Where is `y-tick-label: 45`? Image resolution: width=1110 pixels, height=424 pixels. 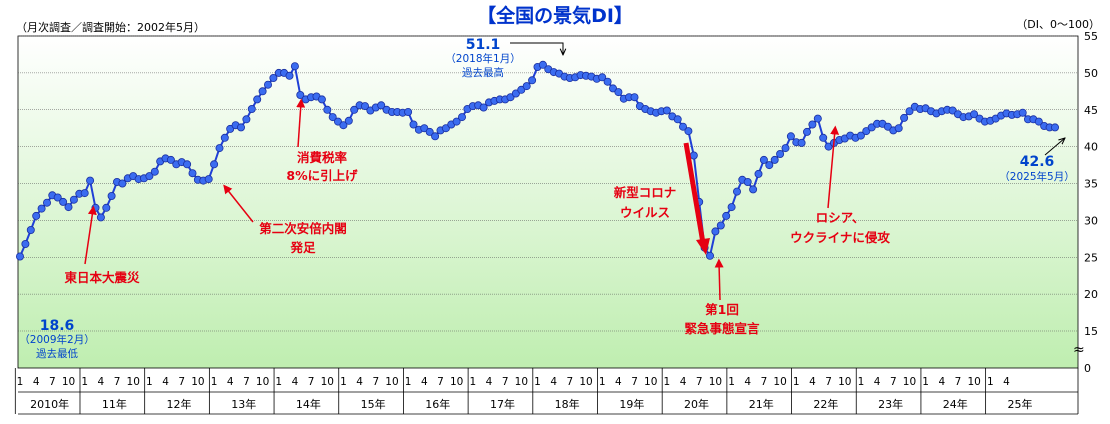 y-tick-label: 45 is located at coordinates (1091, 110).